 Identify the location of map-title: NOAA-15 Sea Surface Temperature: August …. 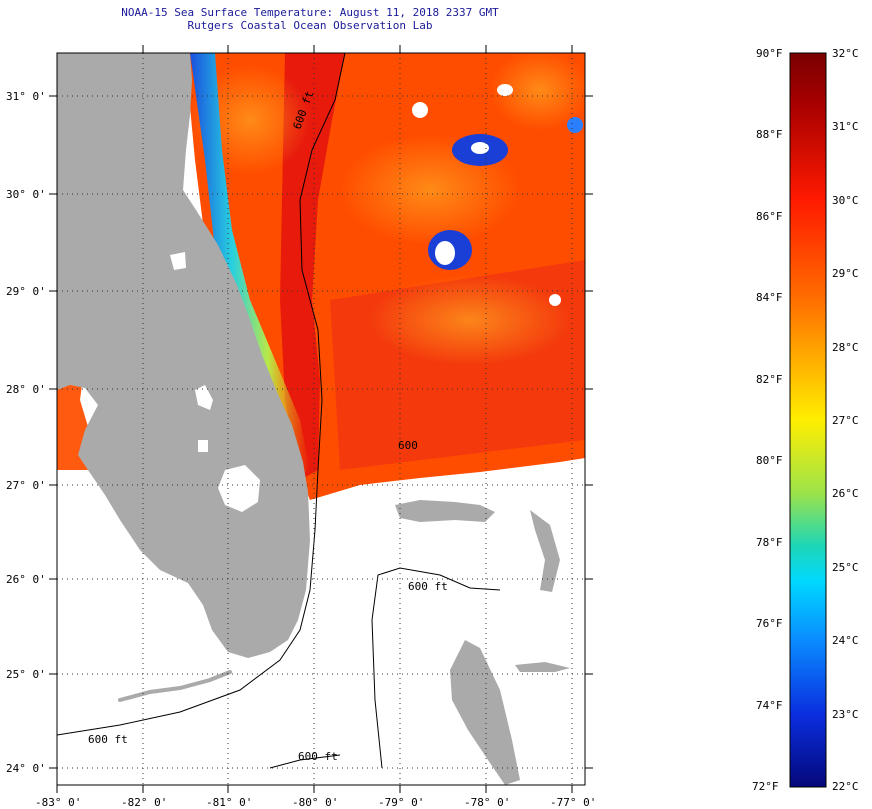
(310, 12).